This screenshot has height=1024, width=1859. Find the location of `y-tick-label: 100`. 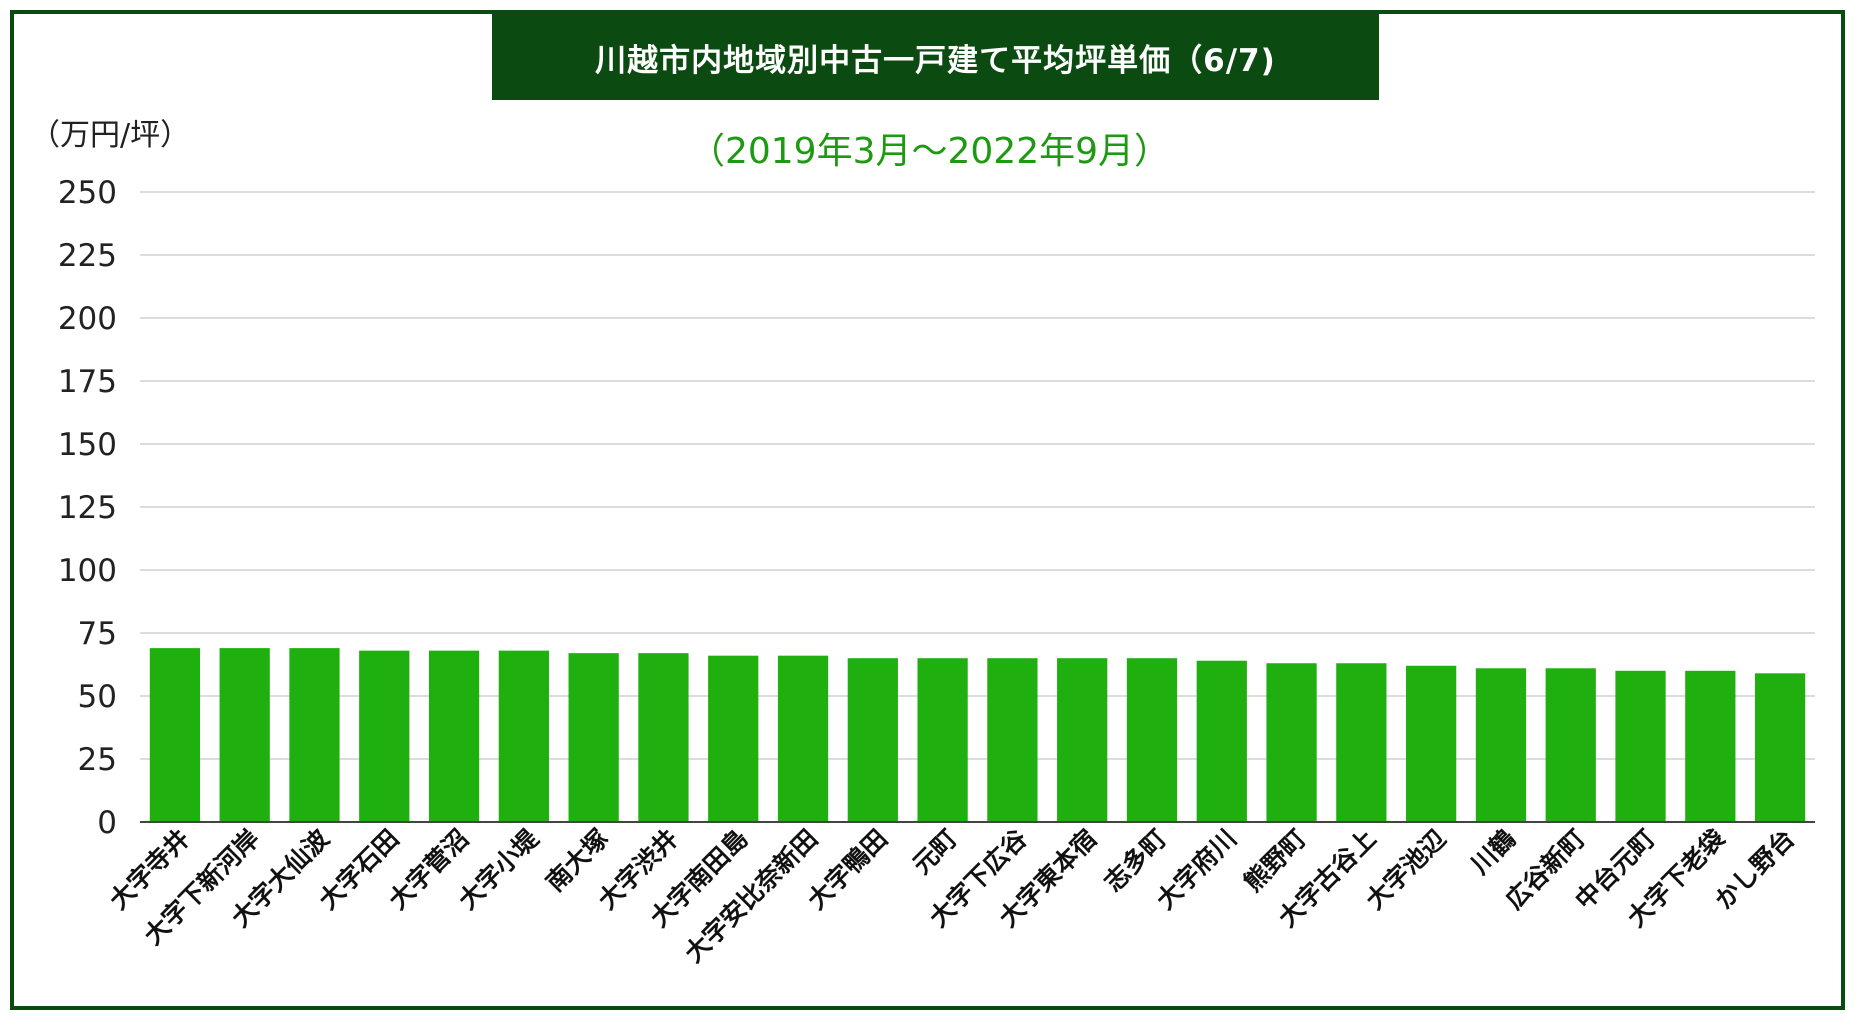

y-tick-label: 100 is located at coordinates (87, 571).